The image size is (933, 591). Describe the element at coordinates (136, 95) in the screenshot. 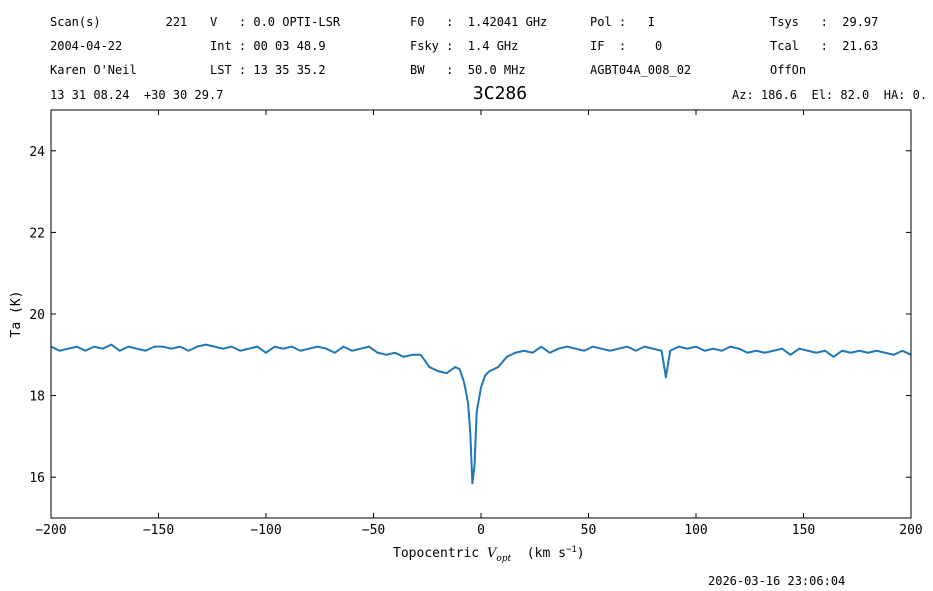

I see `position: 13 31 08.24 +30 30 29.7` at that location.